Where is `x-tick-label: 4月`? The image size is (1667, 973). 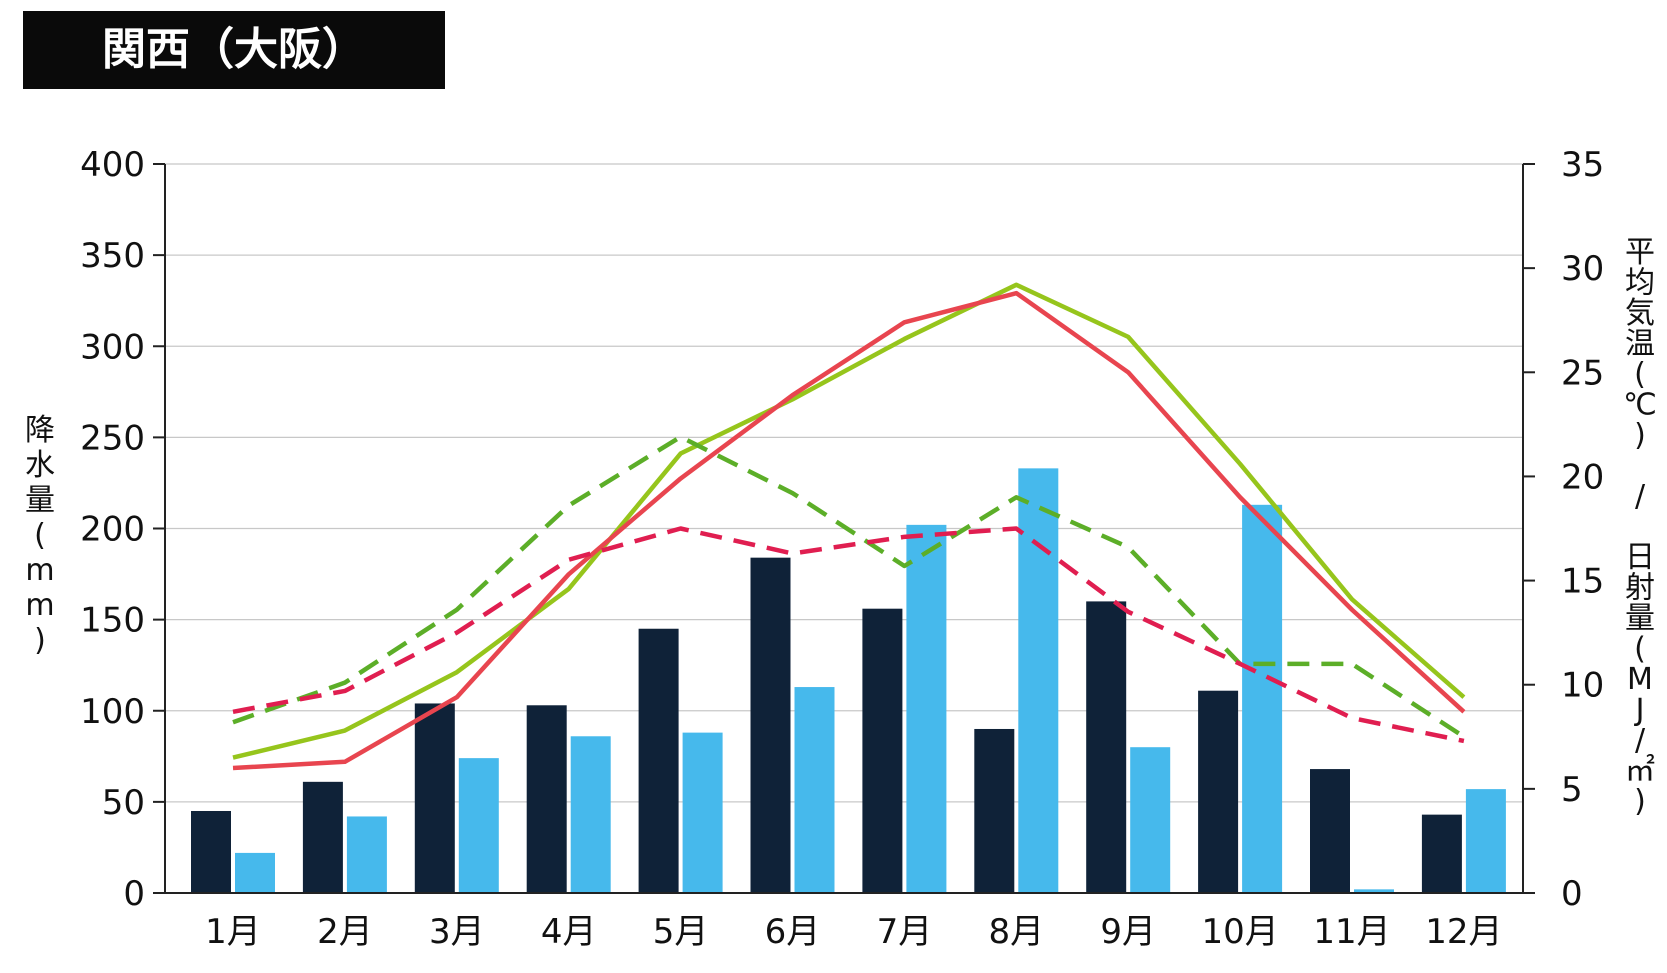 x-tick-label: 4月 is located at coordinates (569, 932).